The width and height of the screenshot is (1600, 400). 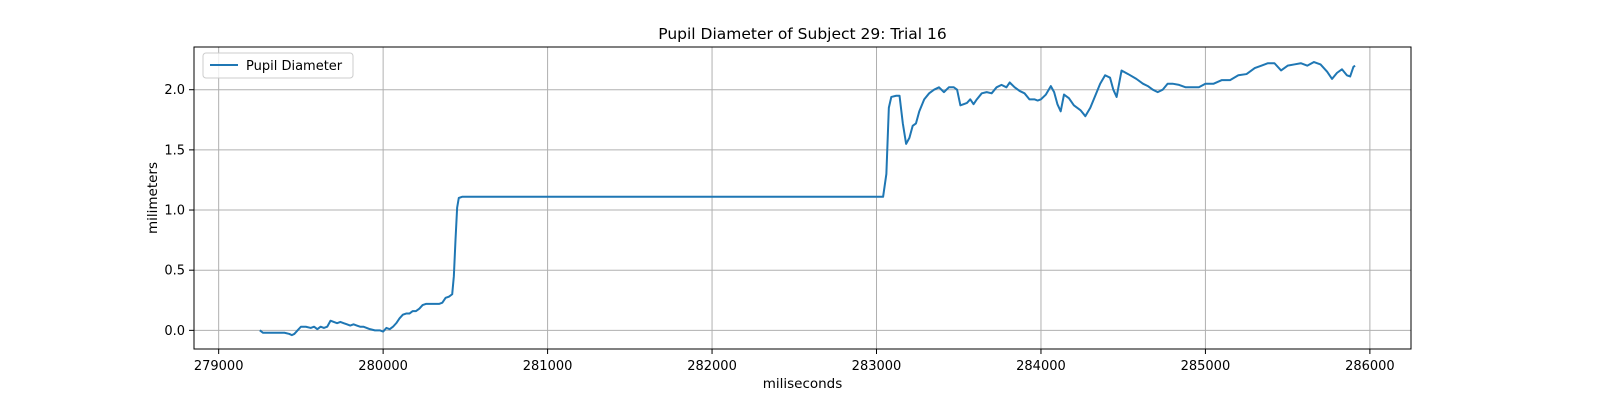 I want to click on x-tick-label: 286000, so click(x=1370, y=366).